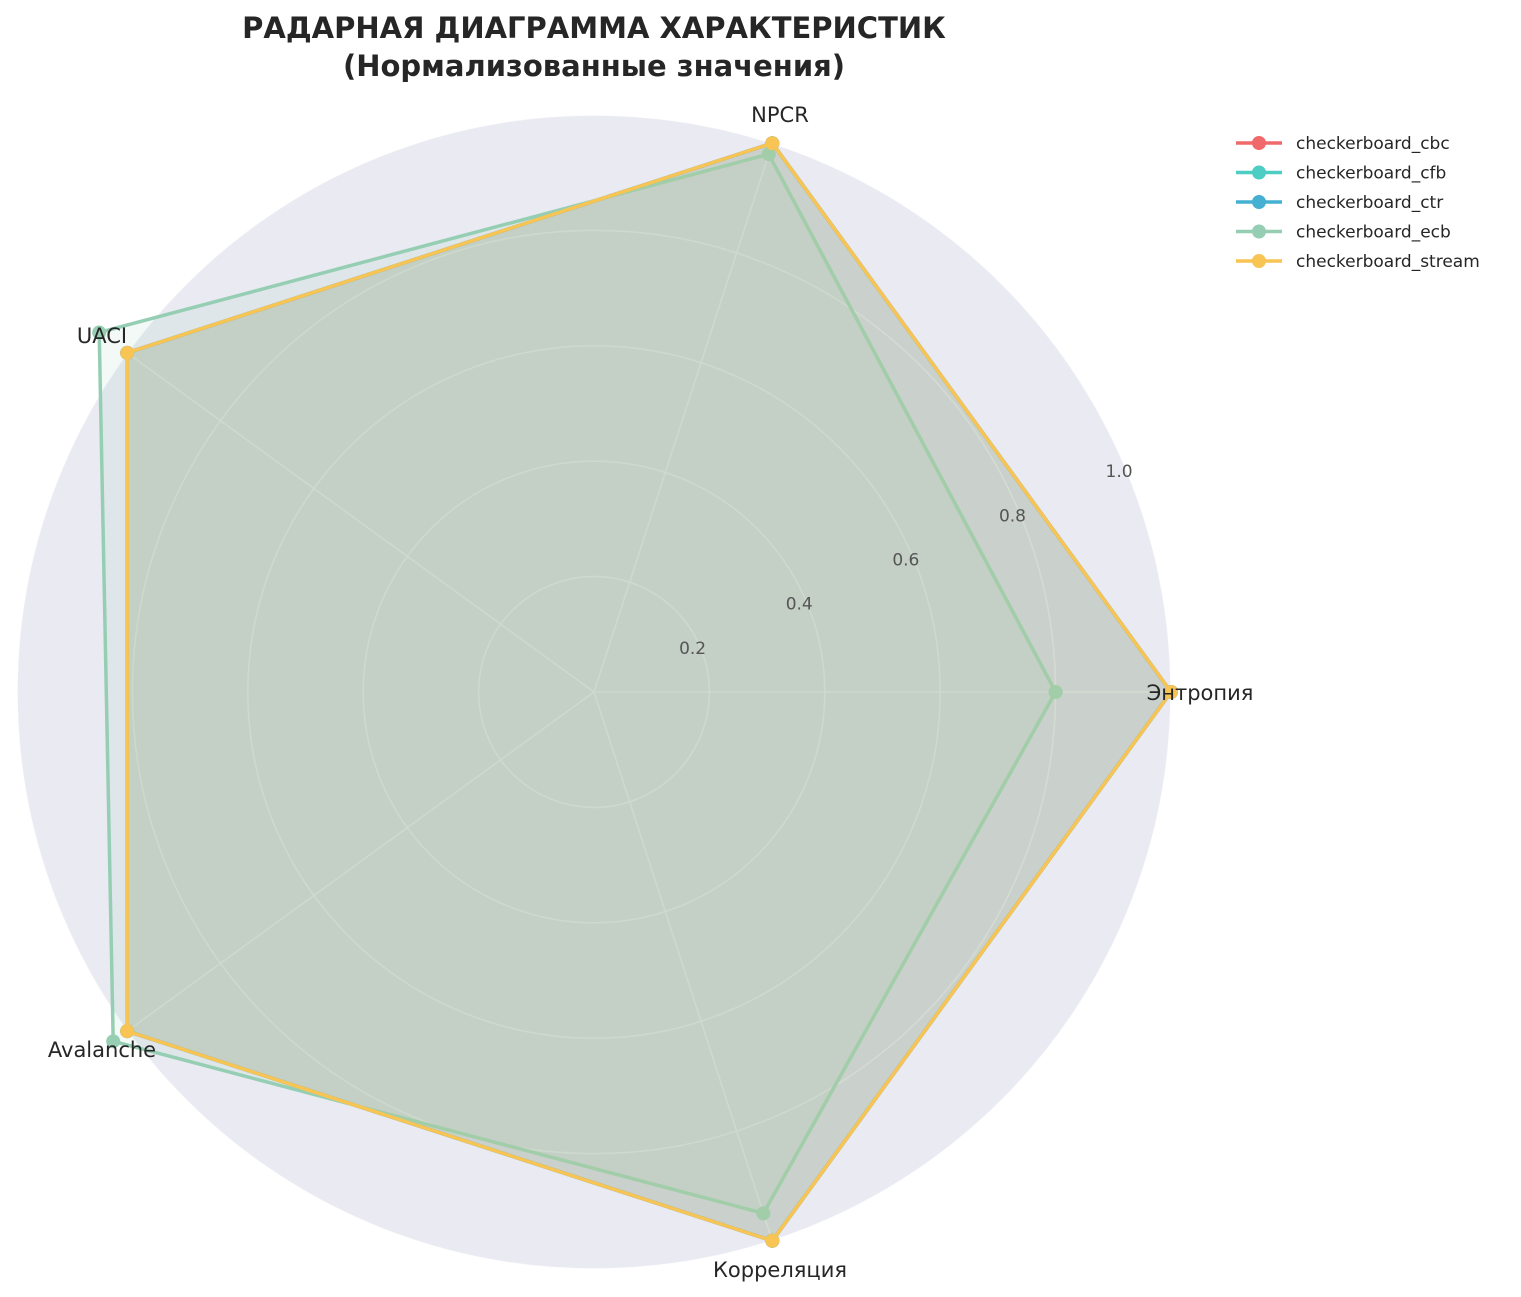  Describe the element at coordinates (692, 649) in the screenshot. I see `tick-label-0: 0.2` at that location.